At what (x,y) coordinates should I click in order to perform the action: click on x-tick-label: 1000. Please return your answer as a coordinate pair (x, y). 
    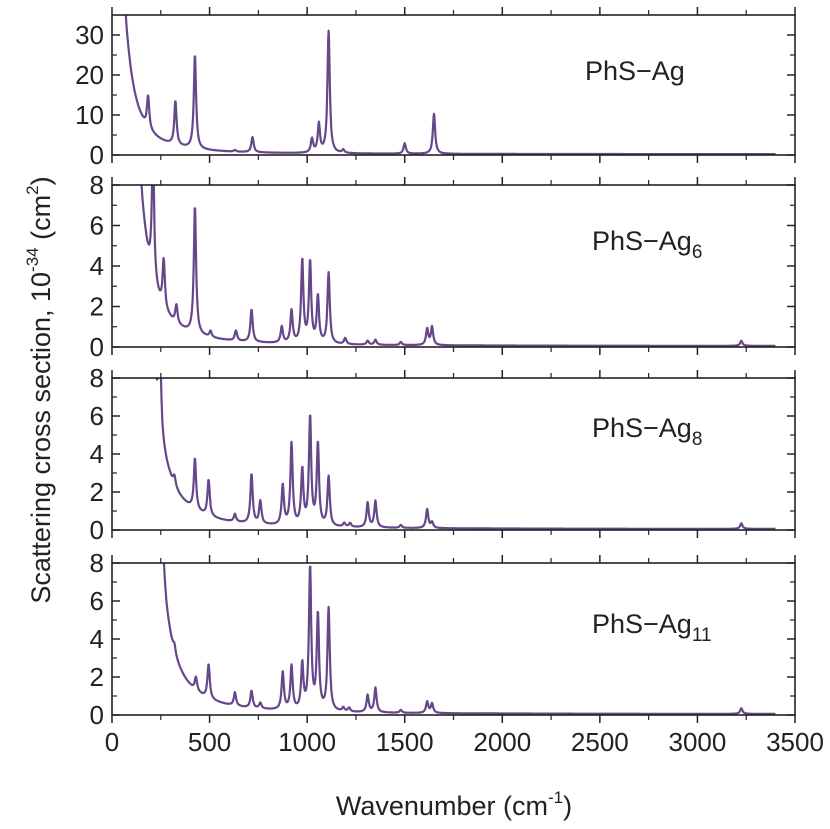
    Looking at the image, I should click on (307, 742).